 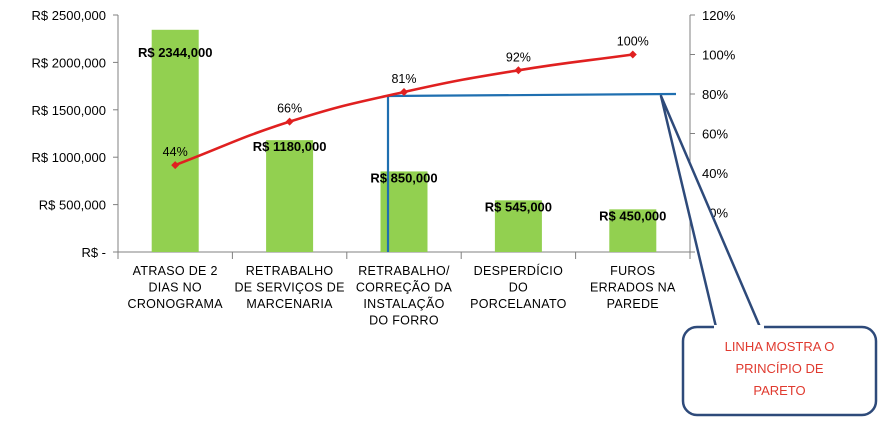 I want to click on bar-value-label: R$ 1180,000, so click(x=290, y=146).